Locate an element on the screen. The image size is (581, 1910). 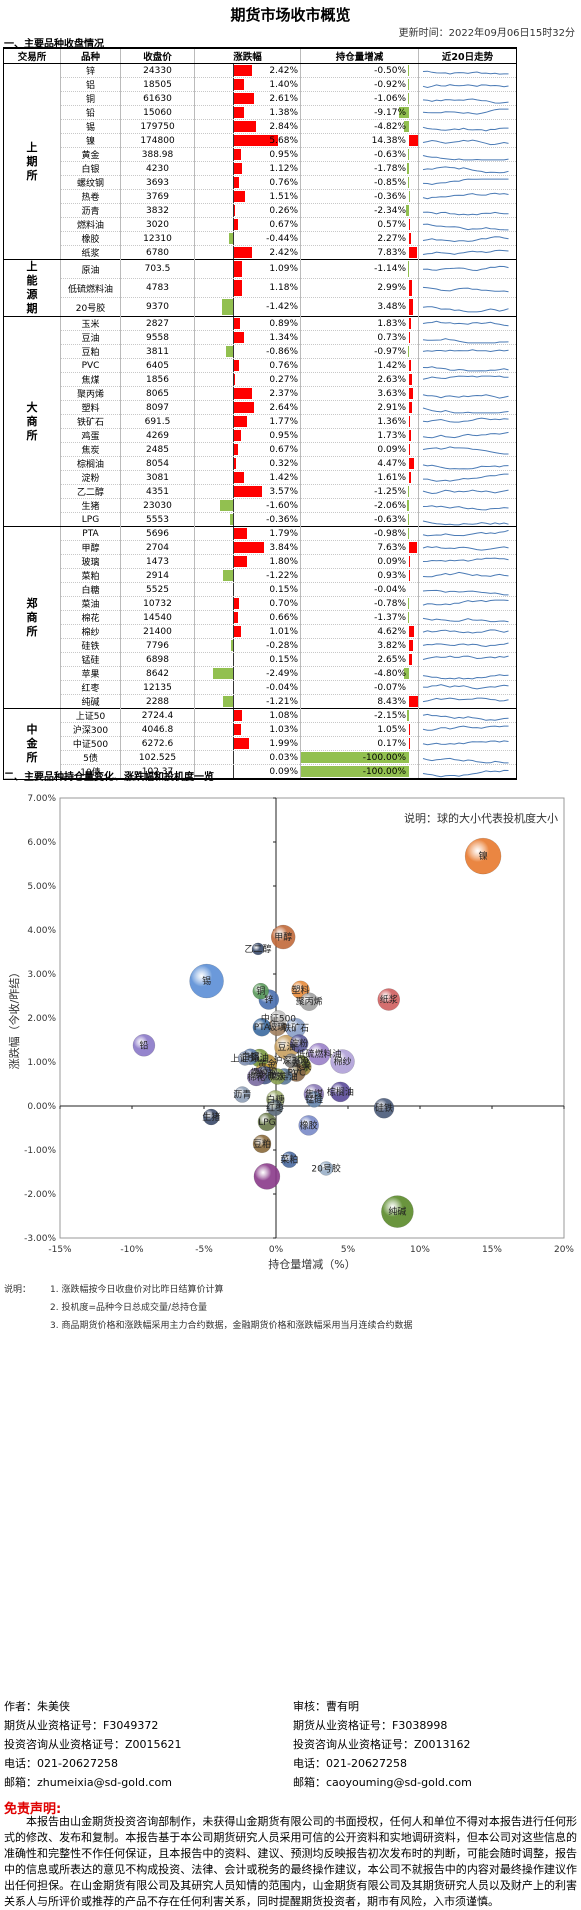
close-price: 23030 is located at coordinates (158, 506).